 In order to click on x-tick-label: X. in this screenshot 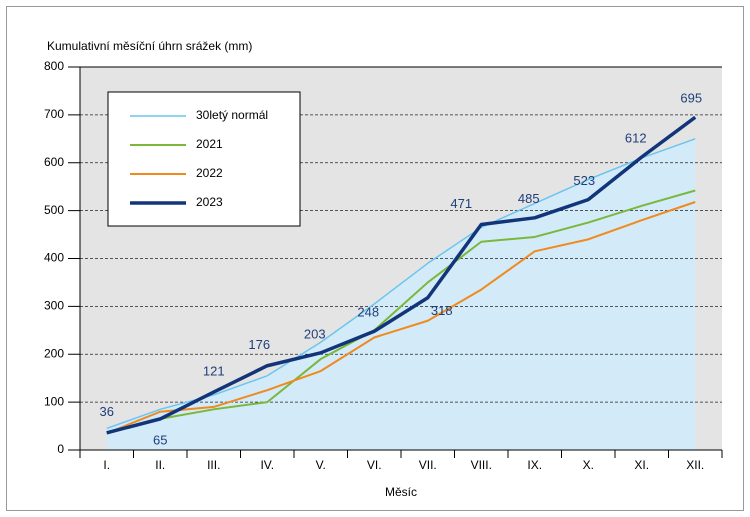, I will do `click(588, 465)`.